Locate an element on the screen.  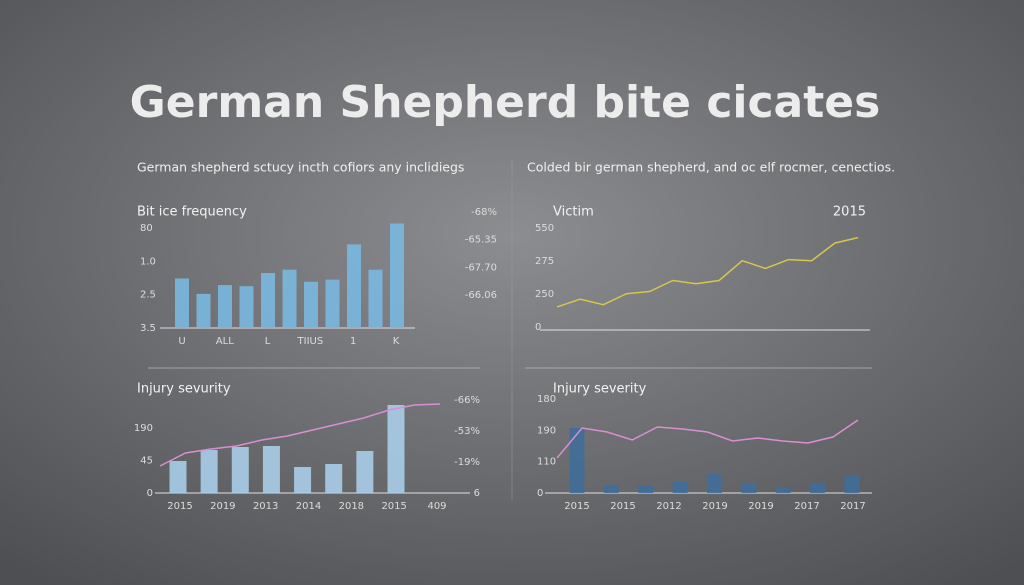
y-label: 275 is located at coordinates (544, 261).